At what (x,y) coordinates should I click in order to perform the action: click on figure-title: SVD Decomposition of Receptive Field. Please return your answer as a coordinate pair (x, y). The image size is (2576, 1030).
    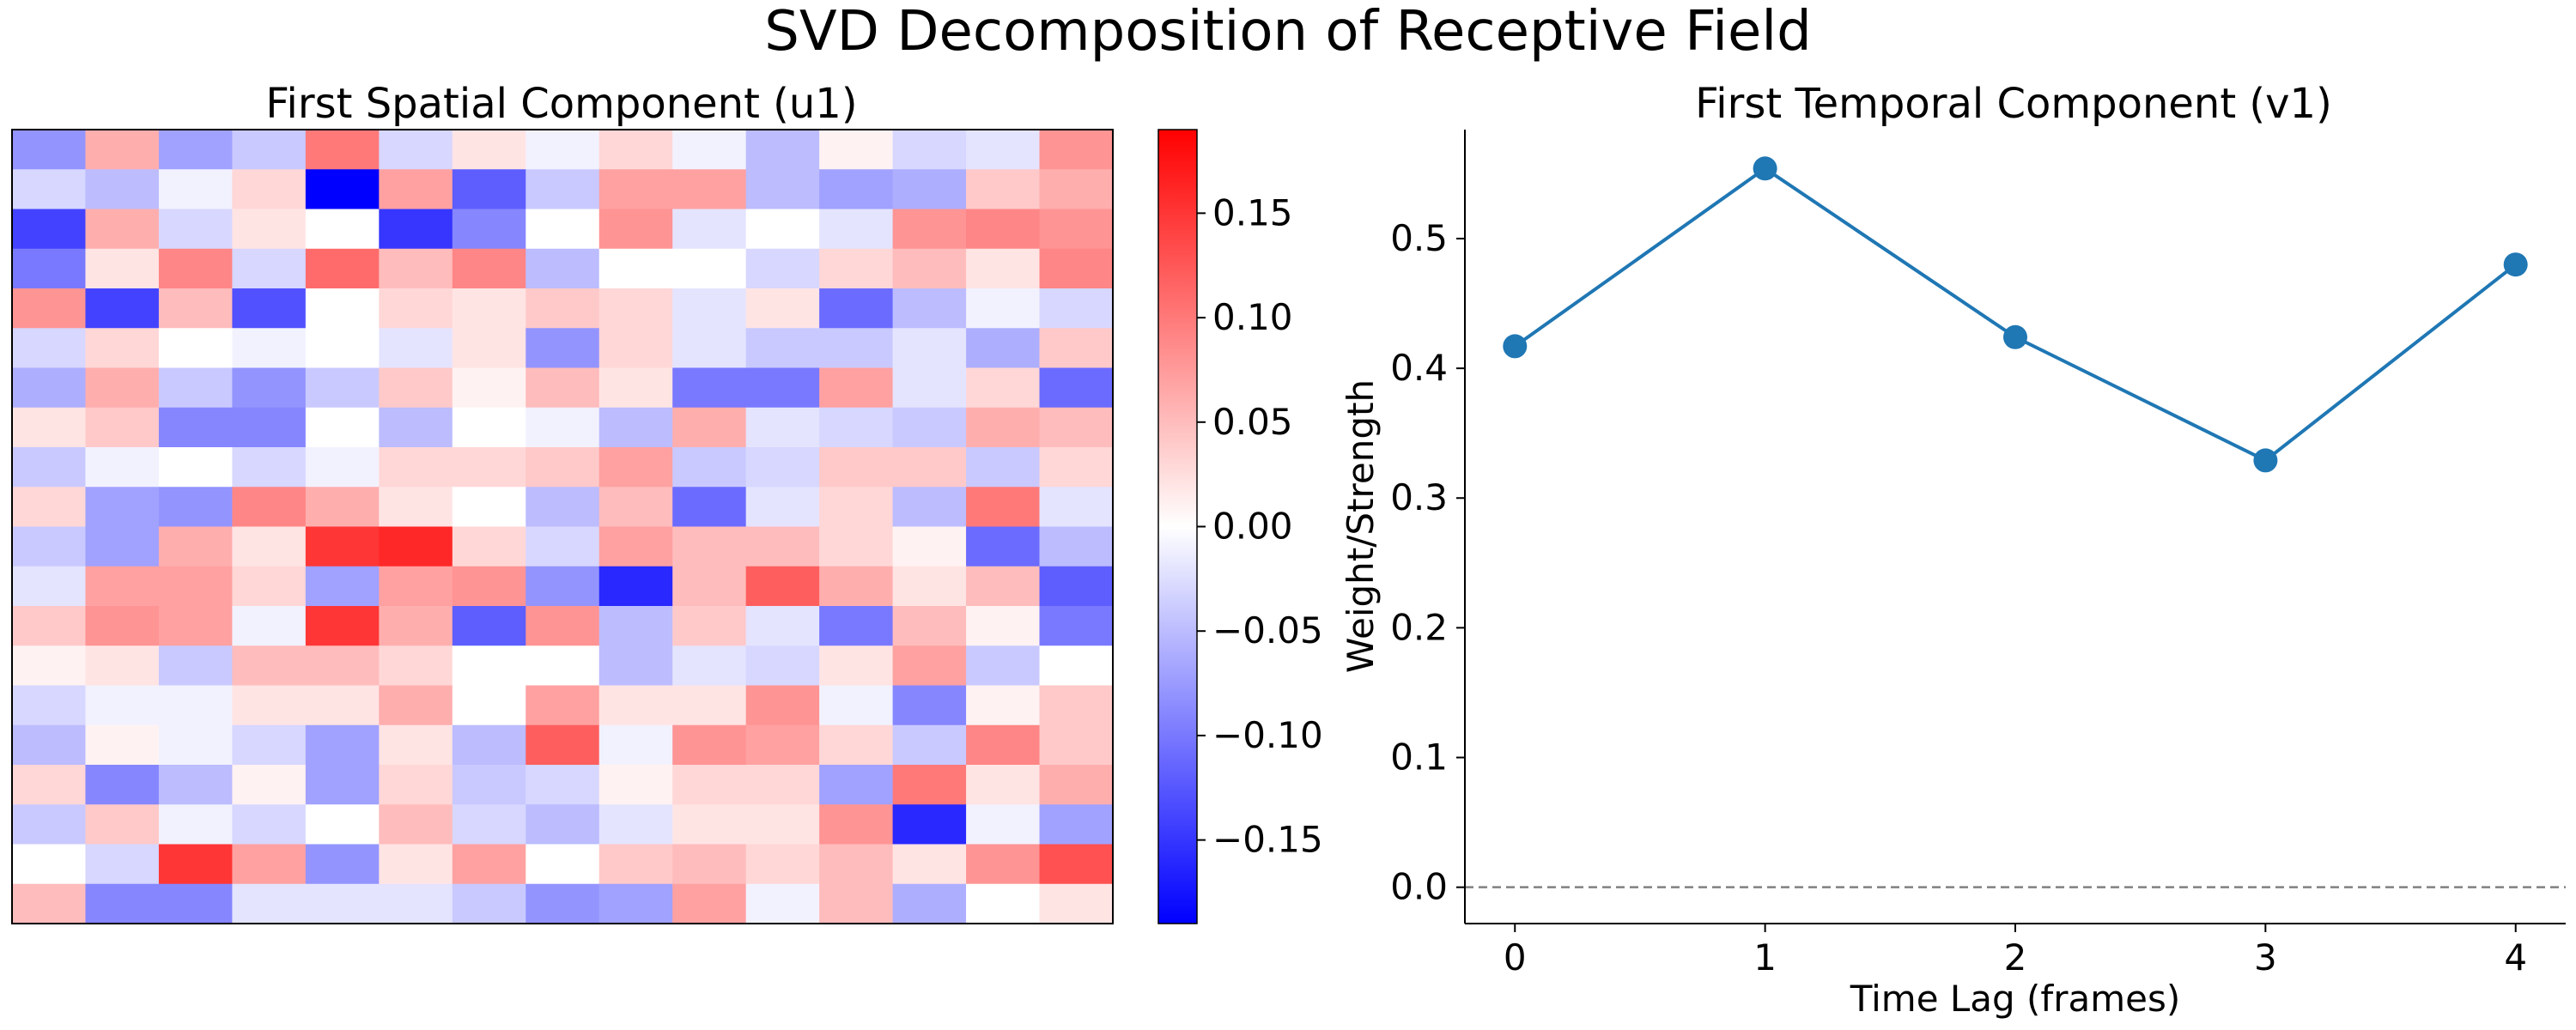
    Looking at the image, I should click on (1288, 32).